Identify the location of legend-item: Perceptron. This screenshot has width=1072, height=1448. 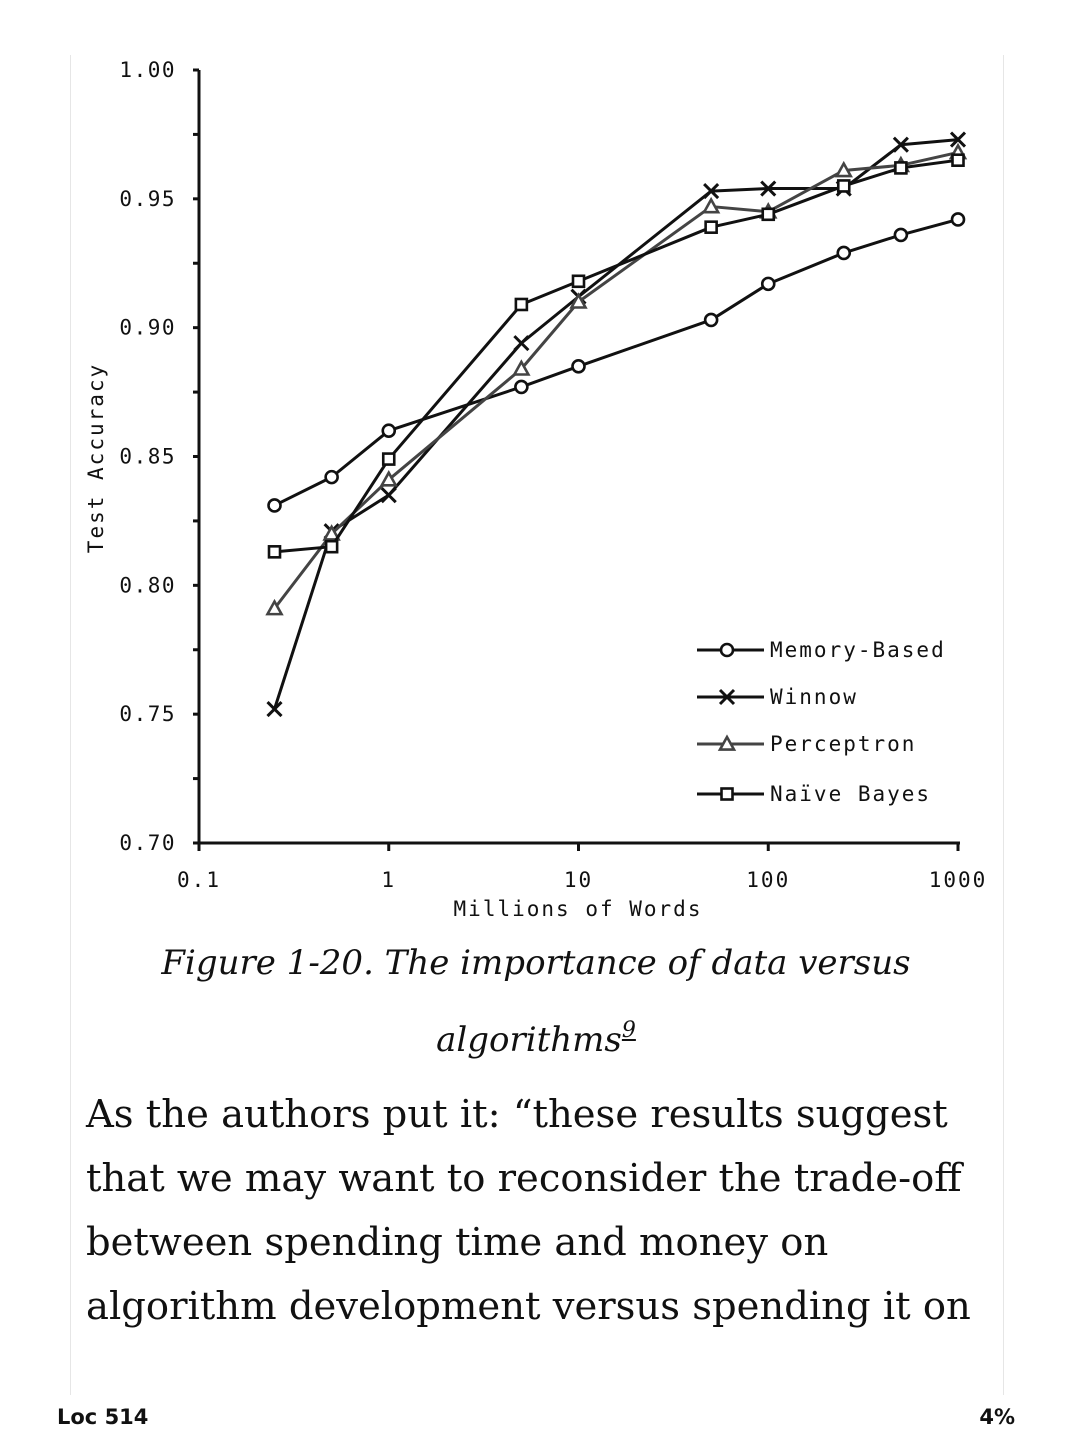
(806, 744).